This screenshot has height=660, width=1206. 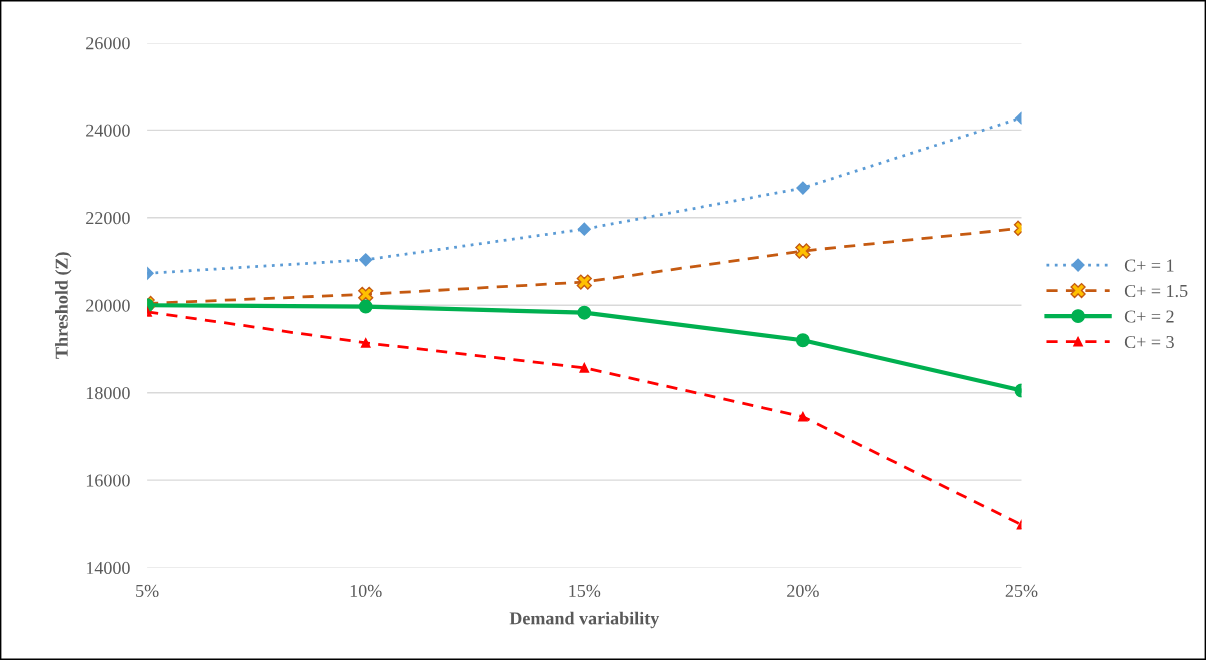 I want to click on x-axis-title: Demand variability, so click(x=584, y=620).